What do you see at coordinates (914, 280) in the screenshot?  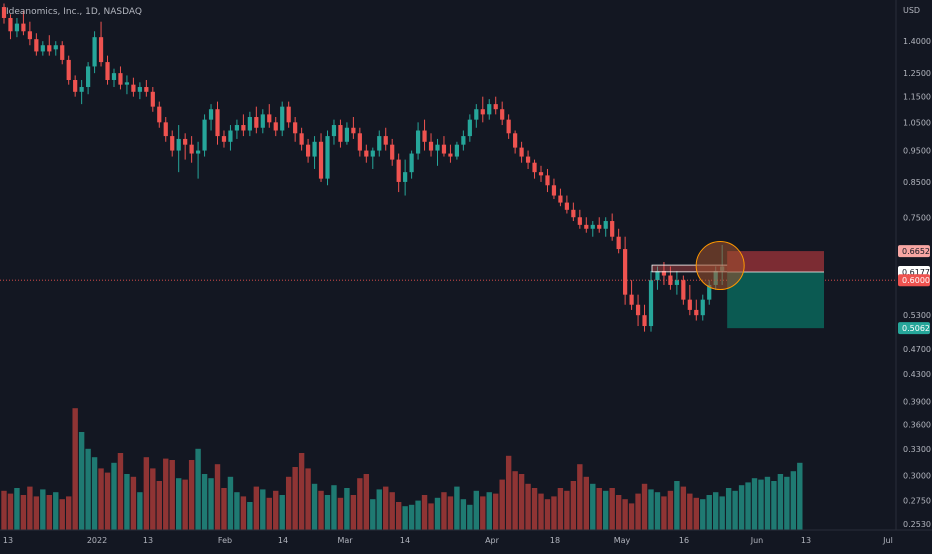 I see `entry-price-badge: 0.6000` at bounding box center [914, 280].